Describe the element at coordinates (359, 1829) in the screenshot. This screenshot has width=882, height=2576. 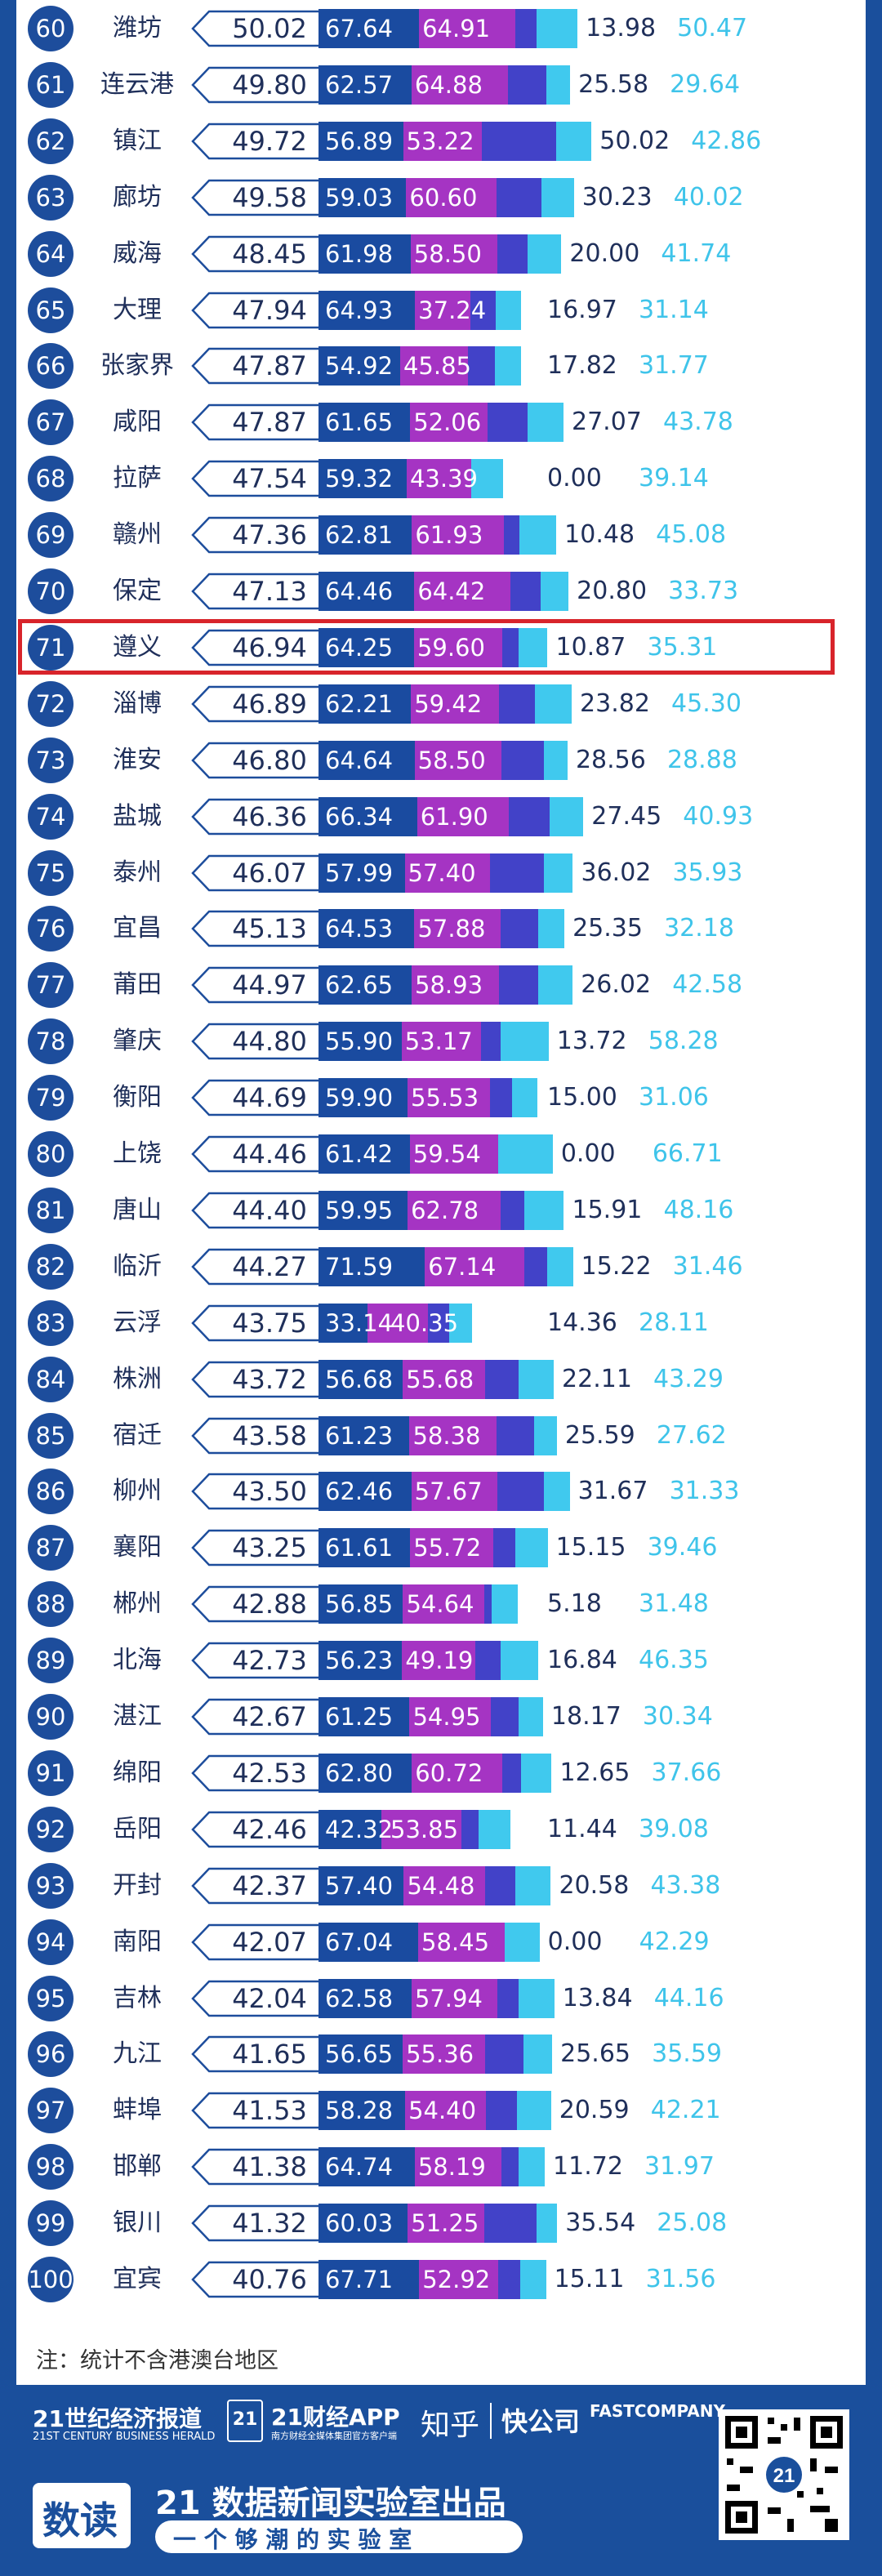
I see `value-1-label: 42.32` at that location.